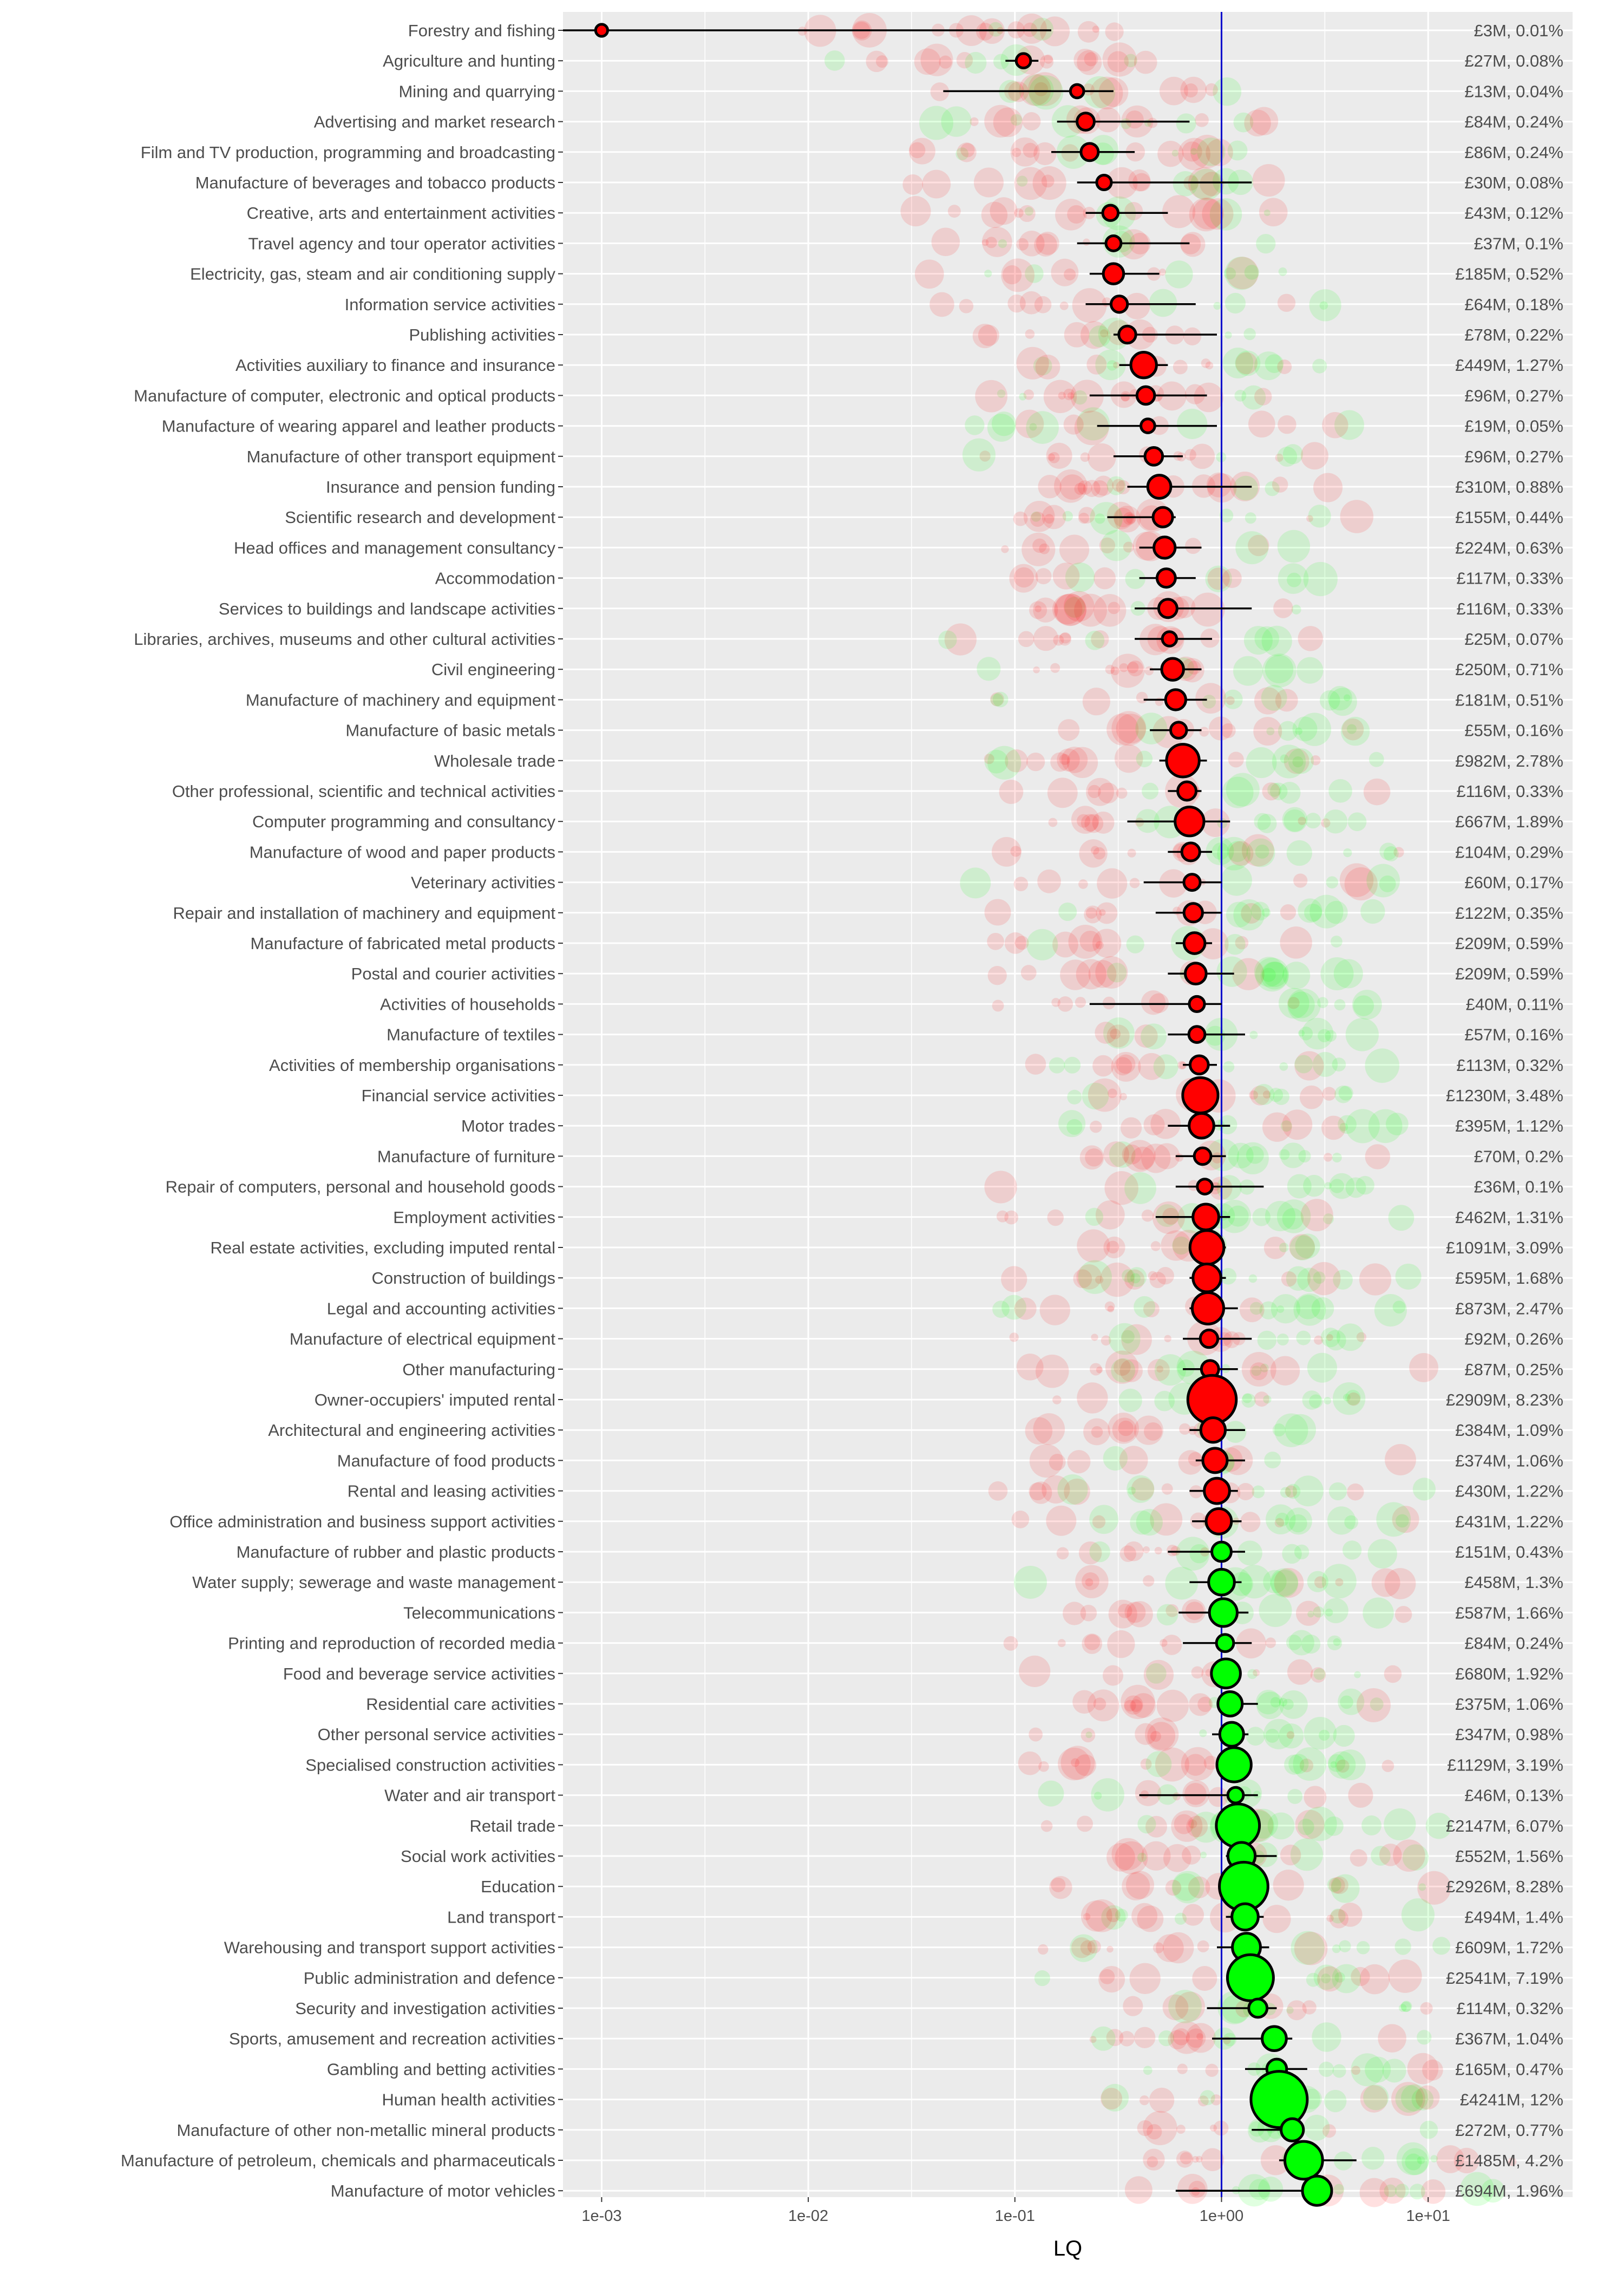 This screenshot has height=2274, width=1624. What do you see at coordinates (419, 1674) in the screenshot?
I see `category-label: Food and beverage service activities` at bounding box center [419, 1674].